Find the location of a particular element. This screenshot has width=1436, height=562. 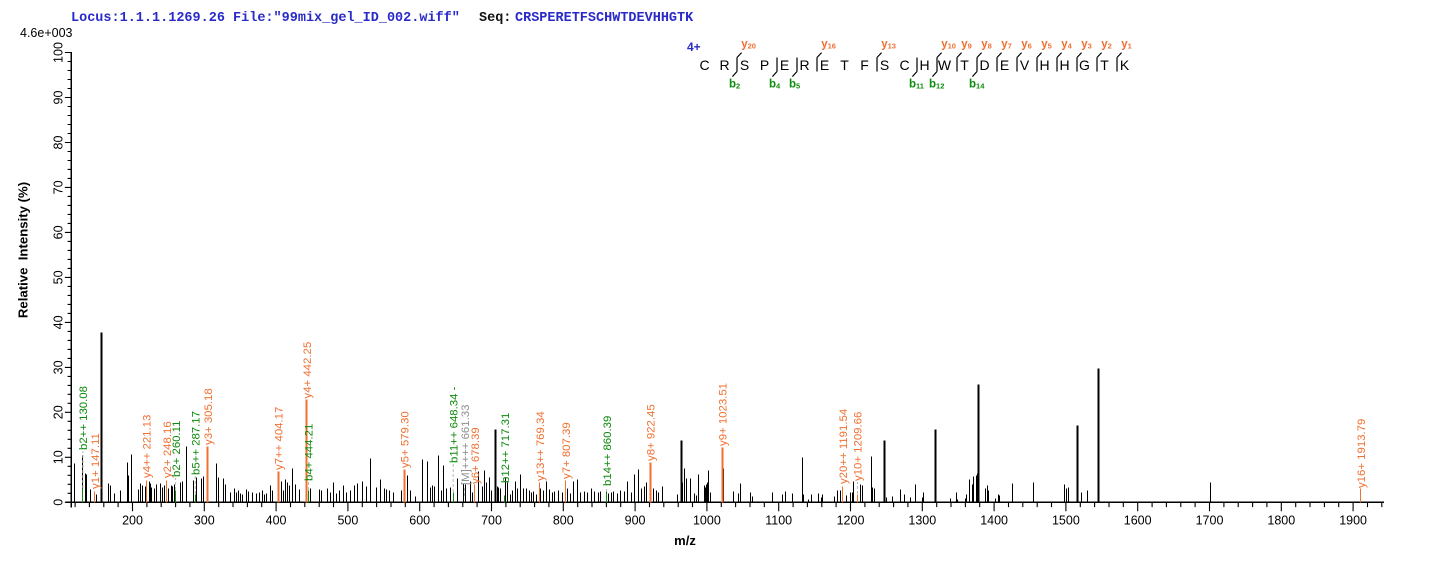

svg-text: y13++ 769.34 is located at coordinates (541, 446).